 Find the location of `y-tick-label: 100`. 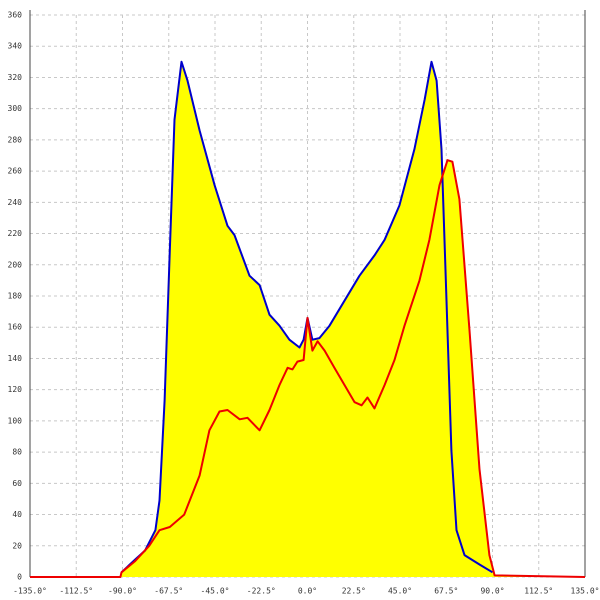

y-tick-label: 100 is located at coordinates (15, 420).